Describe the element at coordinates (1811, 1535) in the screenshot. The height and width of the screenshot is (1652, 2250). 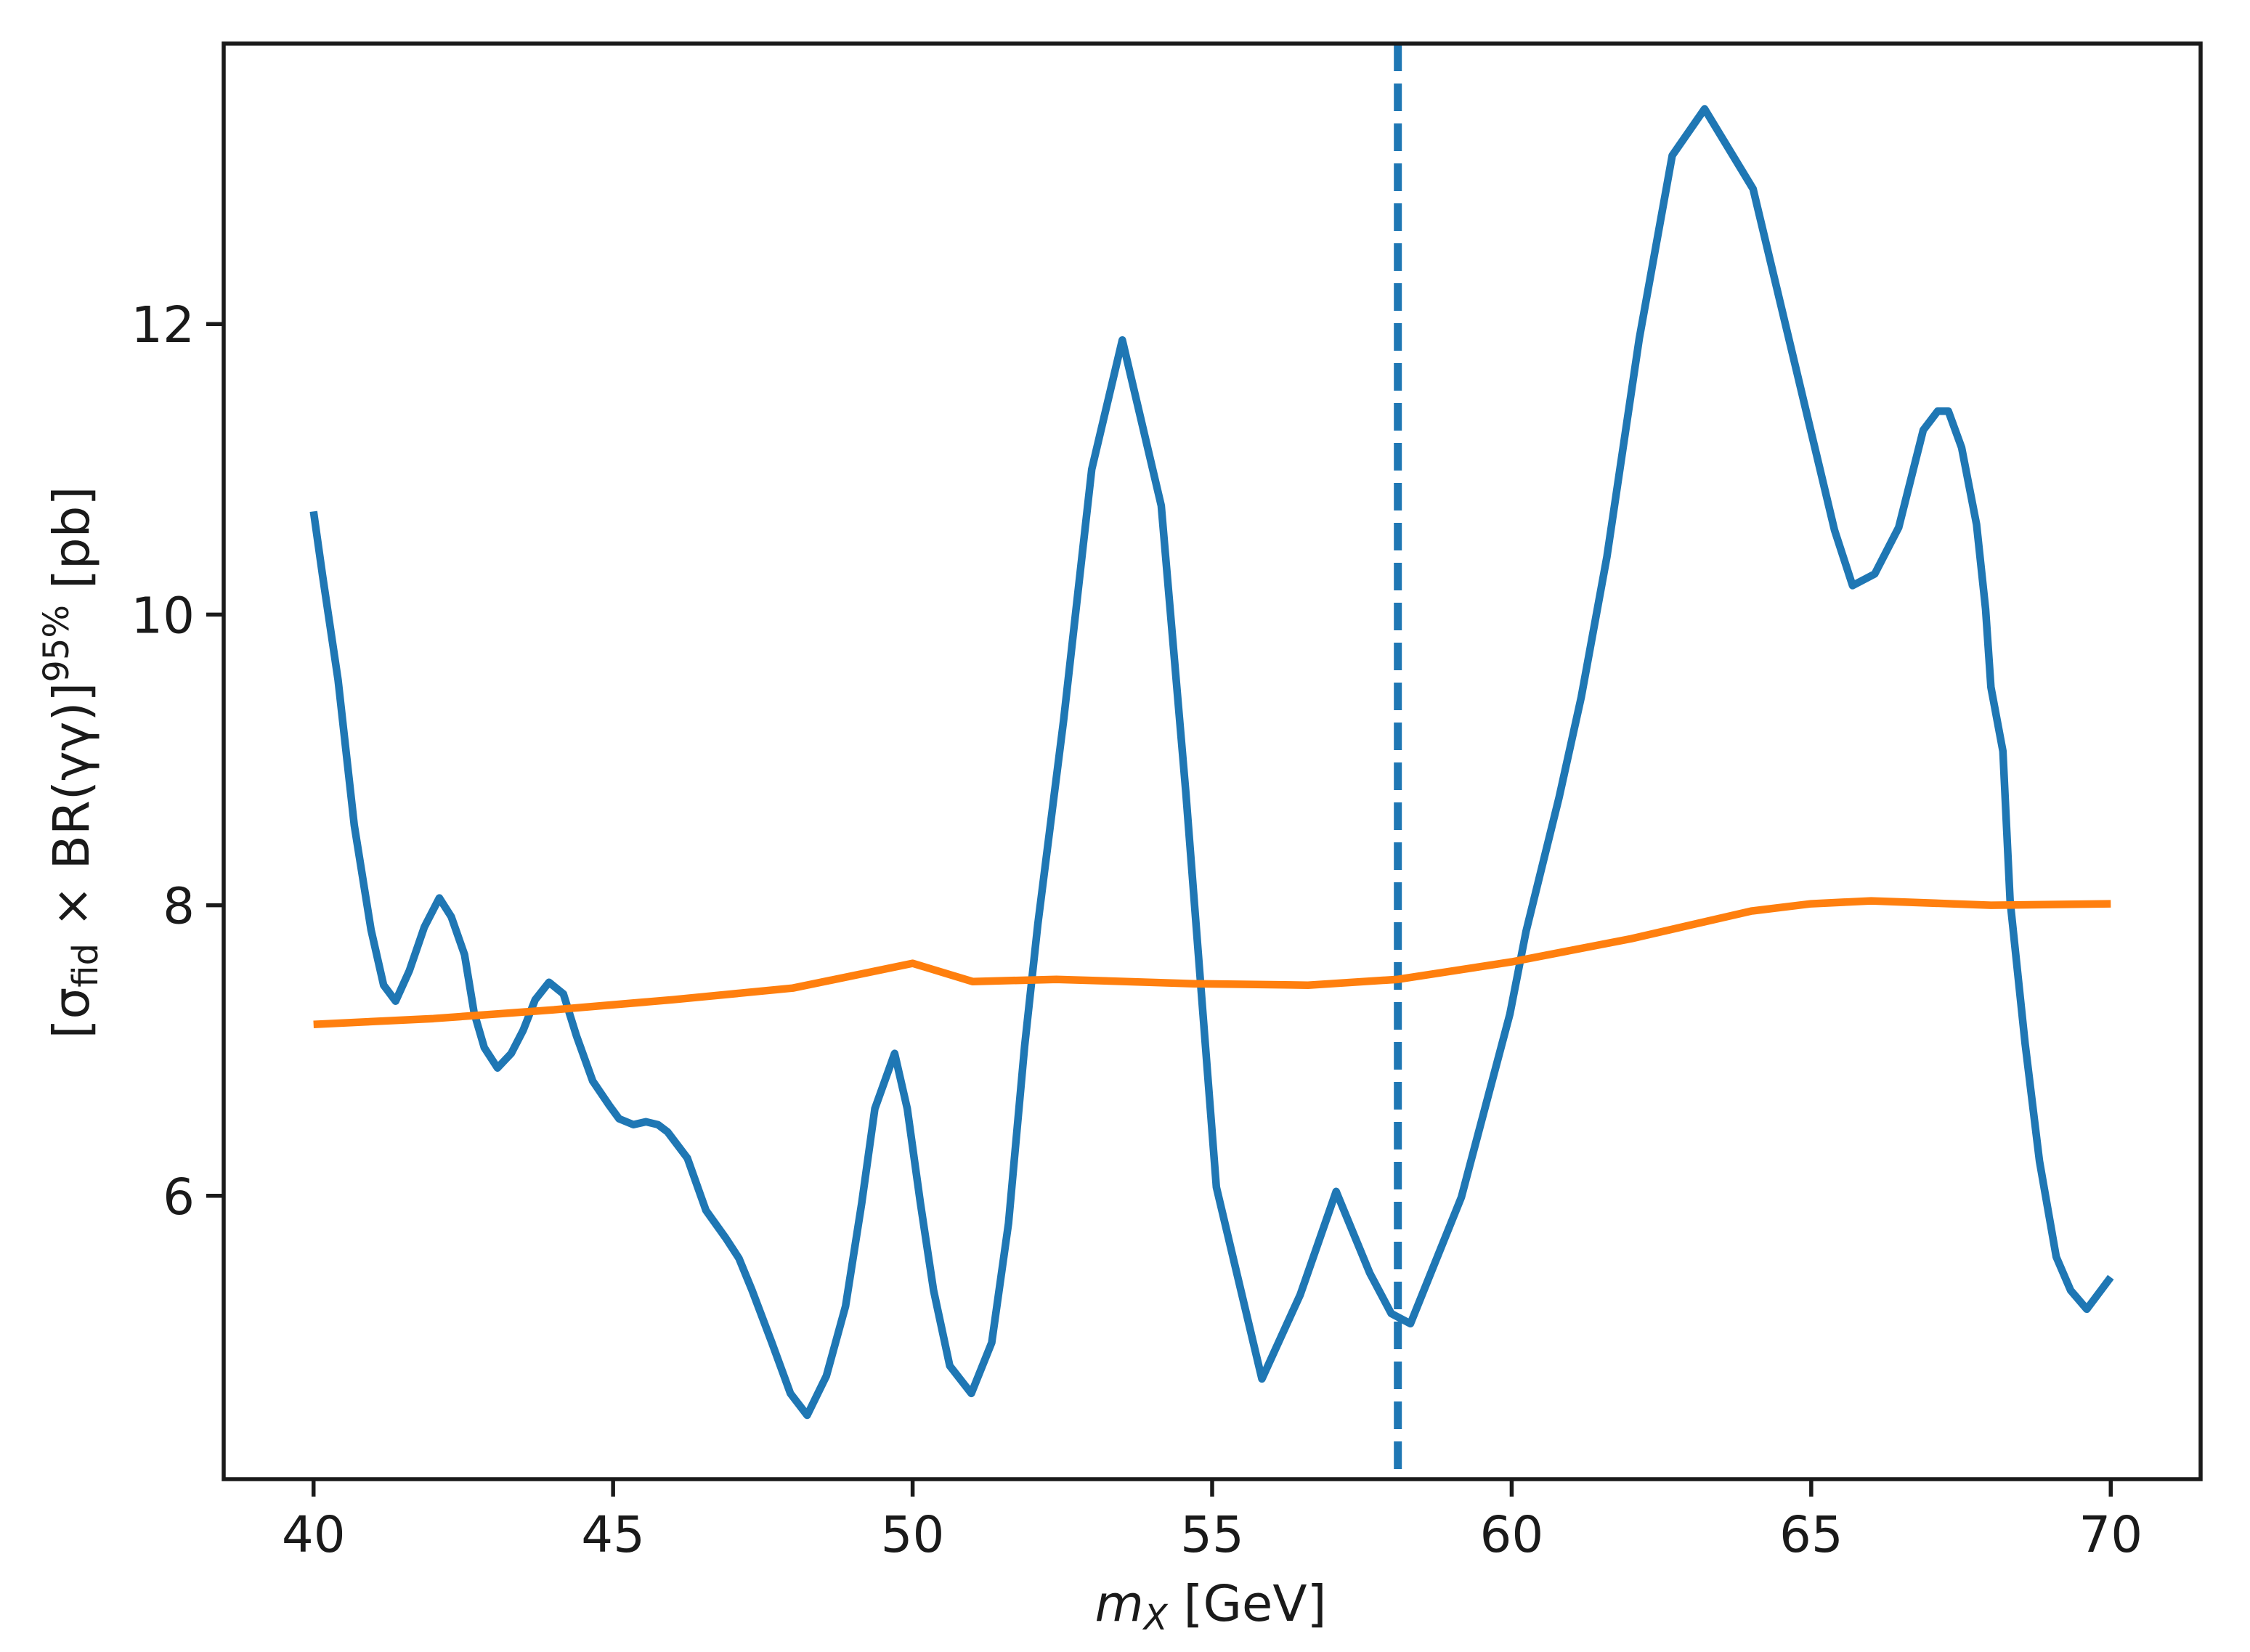
I see `x-tick-label: 65` at that location.